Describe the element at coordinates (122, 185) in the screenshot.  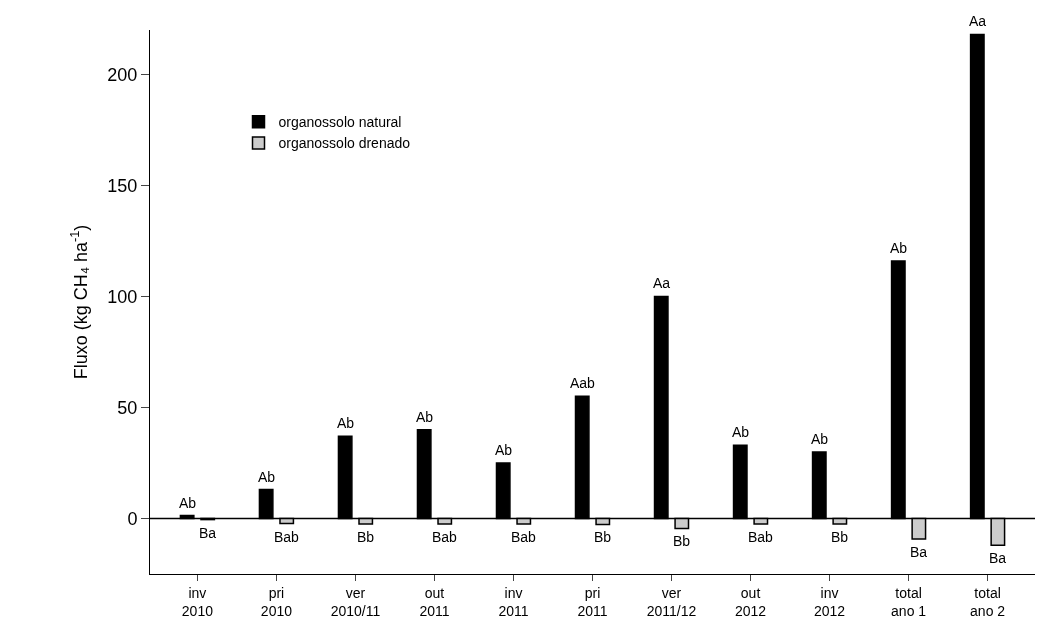
I see `y-tick-label: 150` at that location.